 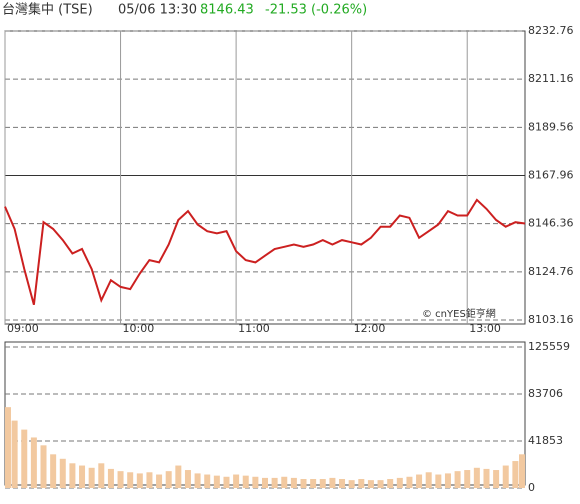 What do you see at coordinates (531, 487) in the screenshot?
I see `y-tick-label: 0` at bounding box center [531, 487].